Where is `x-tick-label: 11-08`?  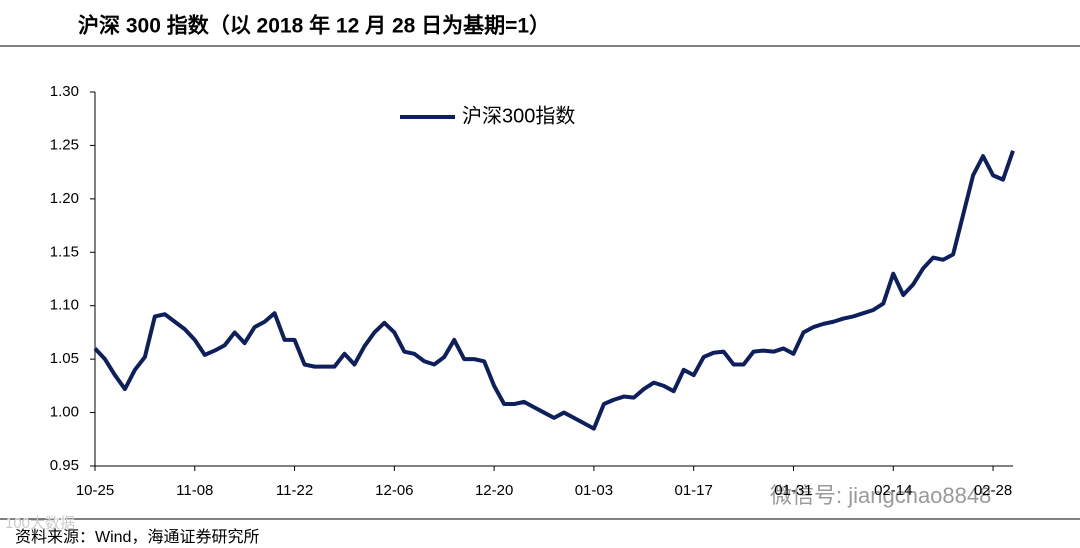 x-tick-label: 11-08 is located at coordinates (194, 490).